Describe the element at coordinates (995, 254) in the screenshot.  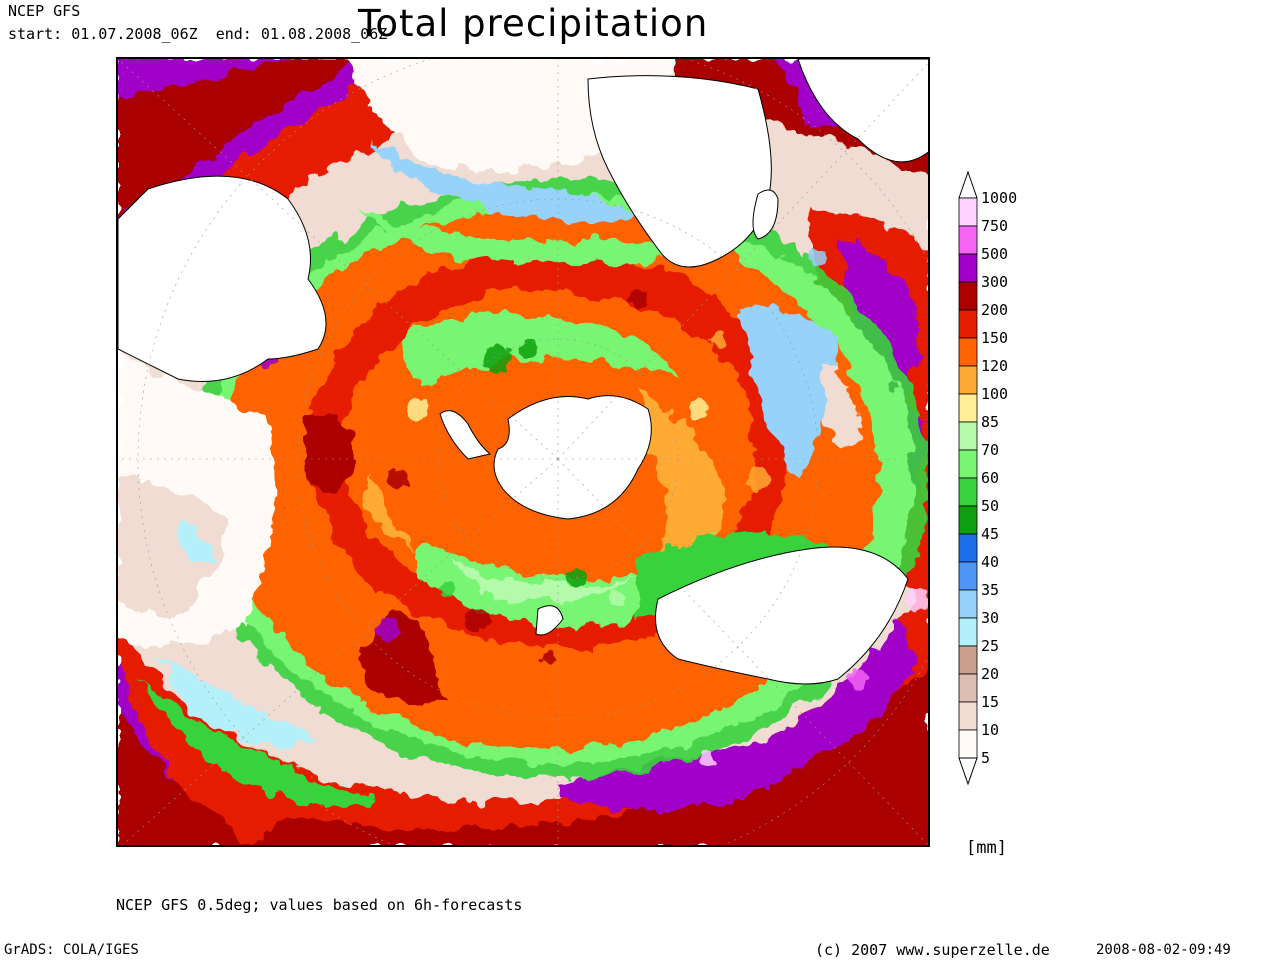
I see `colorbar-level-label: 500` at that location.